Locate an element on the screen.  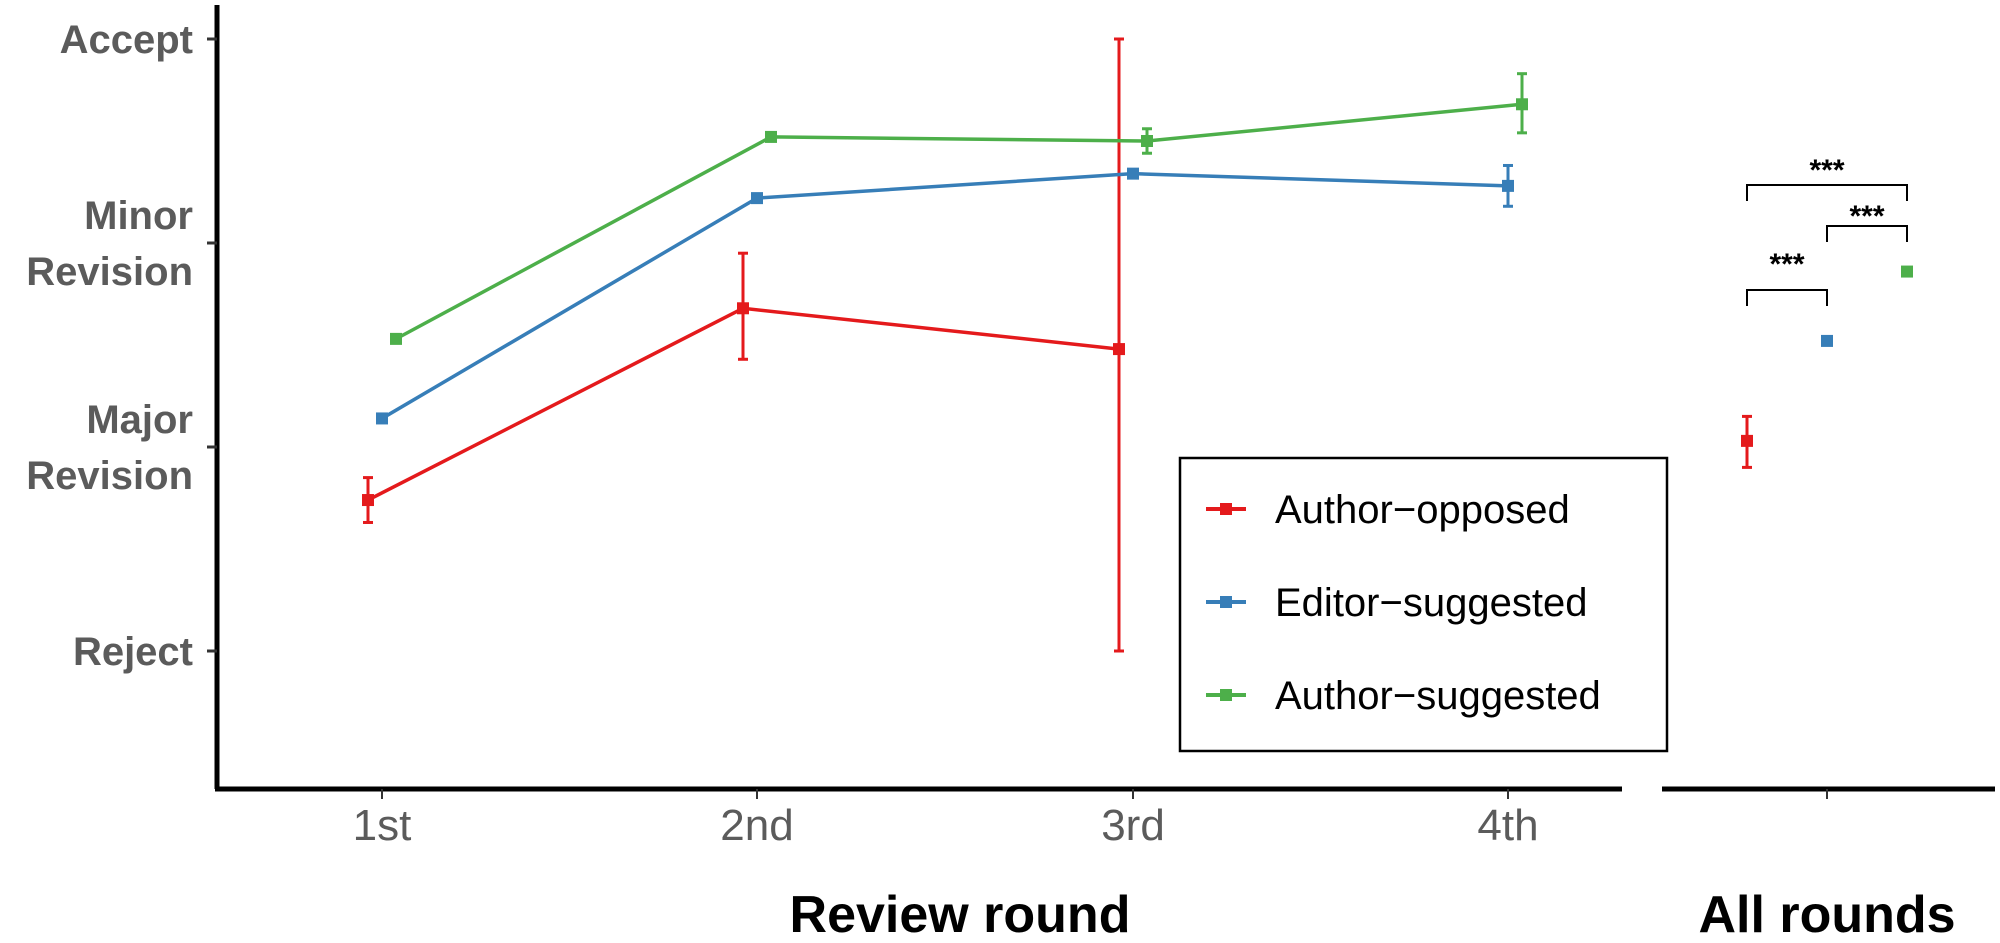
x-tick-label: 3rd is located at coordinates (1133, 825).